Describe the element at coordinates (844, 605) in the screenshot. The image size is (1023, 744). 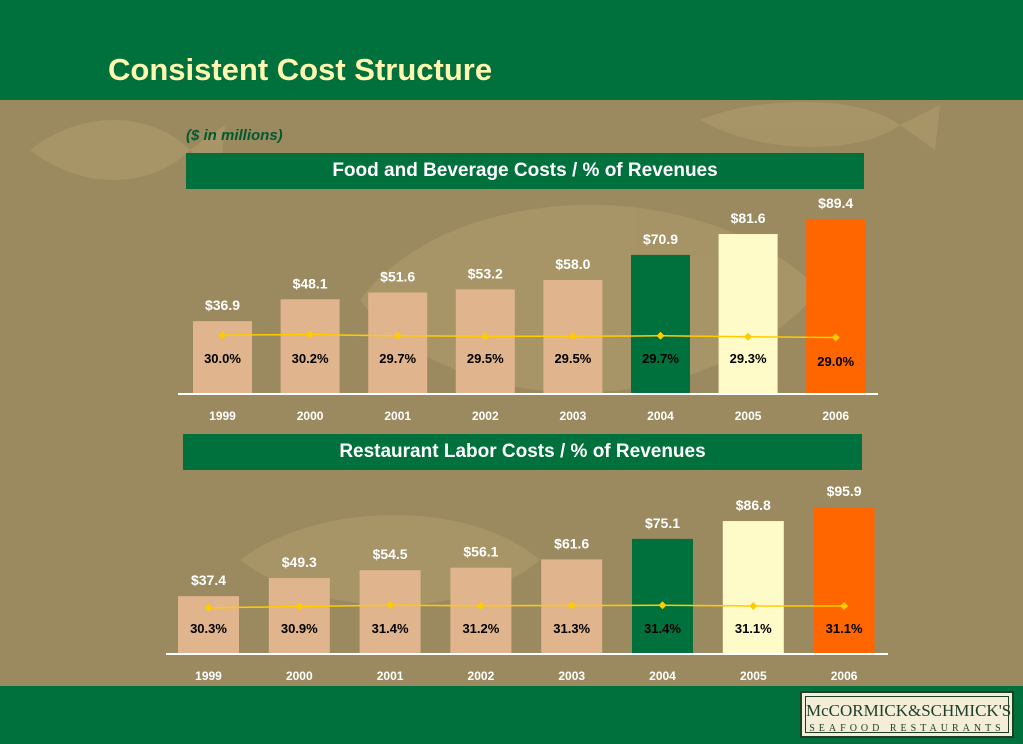
I see `chart-2-pct-marker-2006` at that location.